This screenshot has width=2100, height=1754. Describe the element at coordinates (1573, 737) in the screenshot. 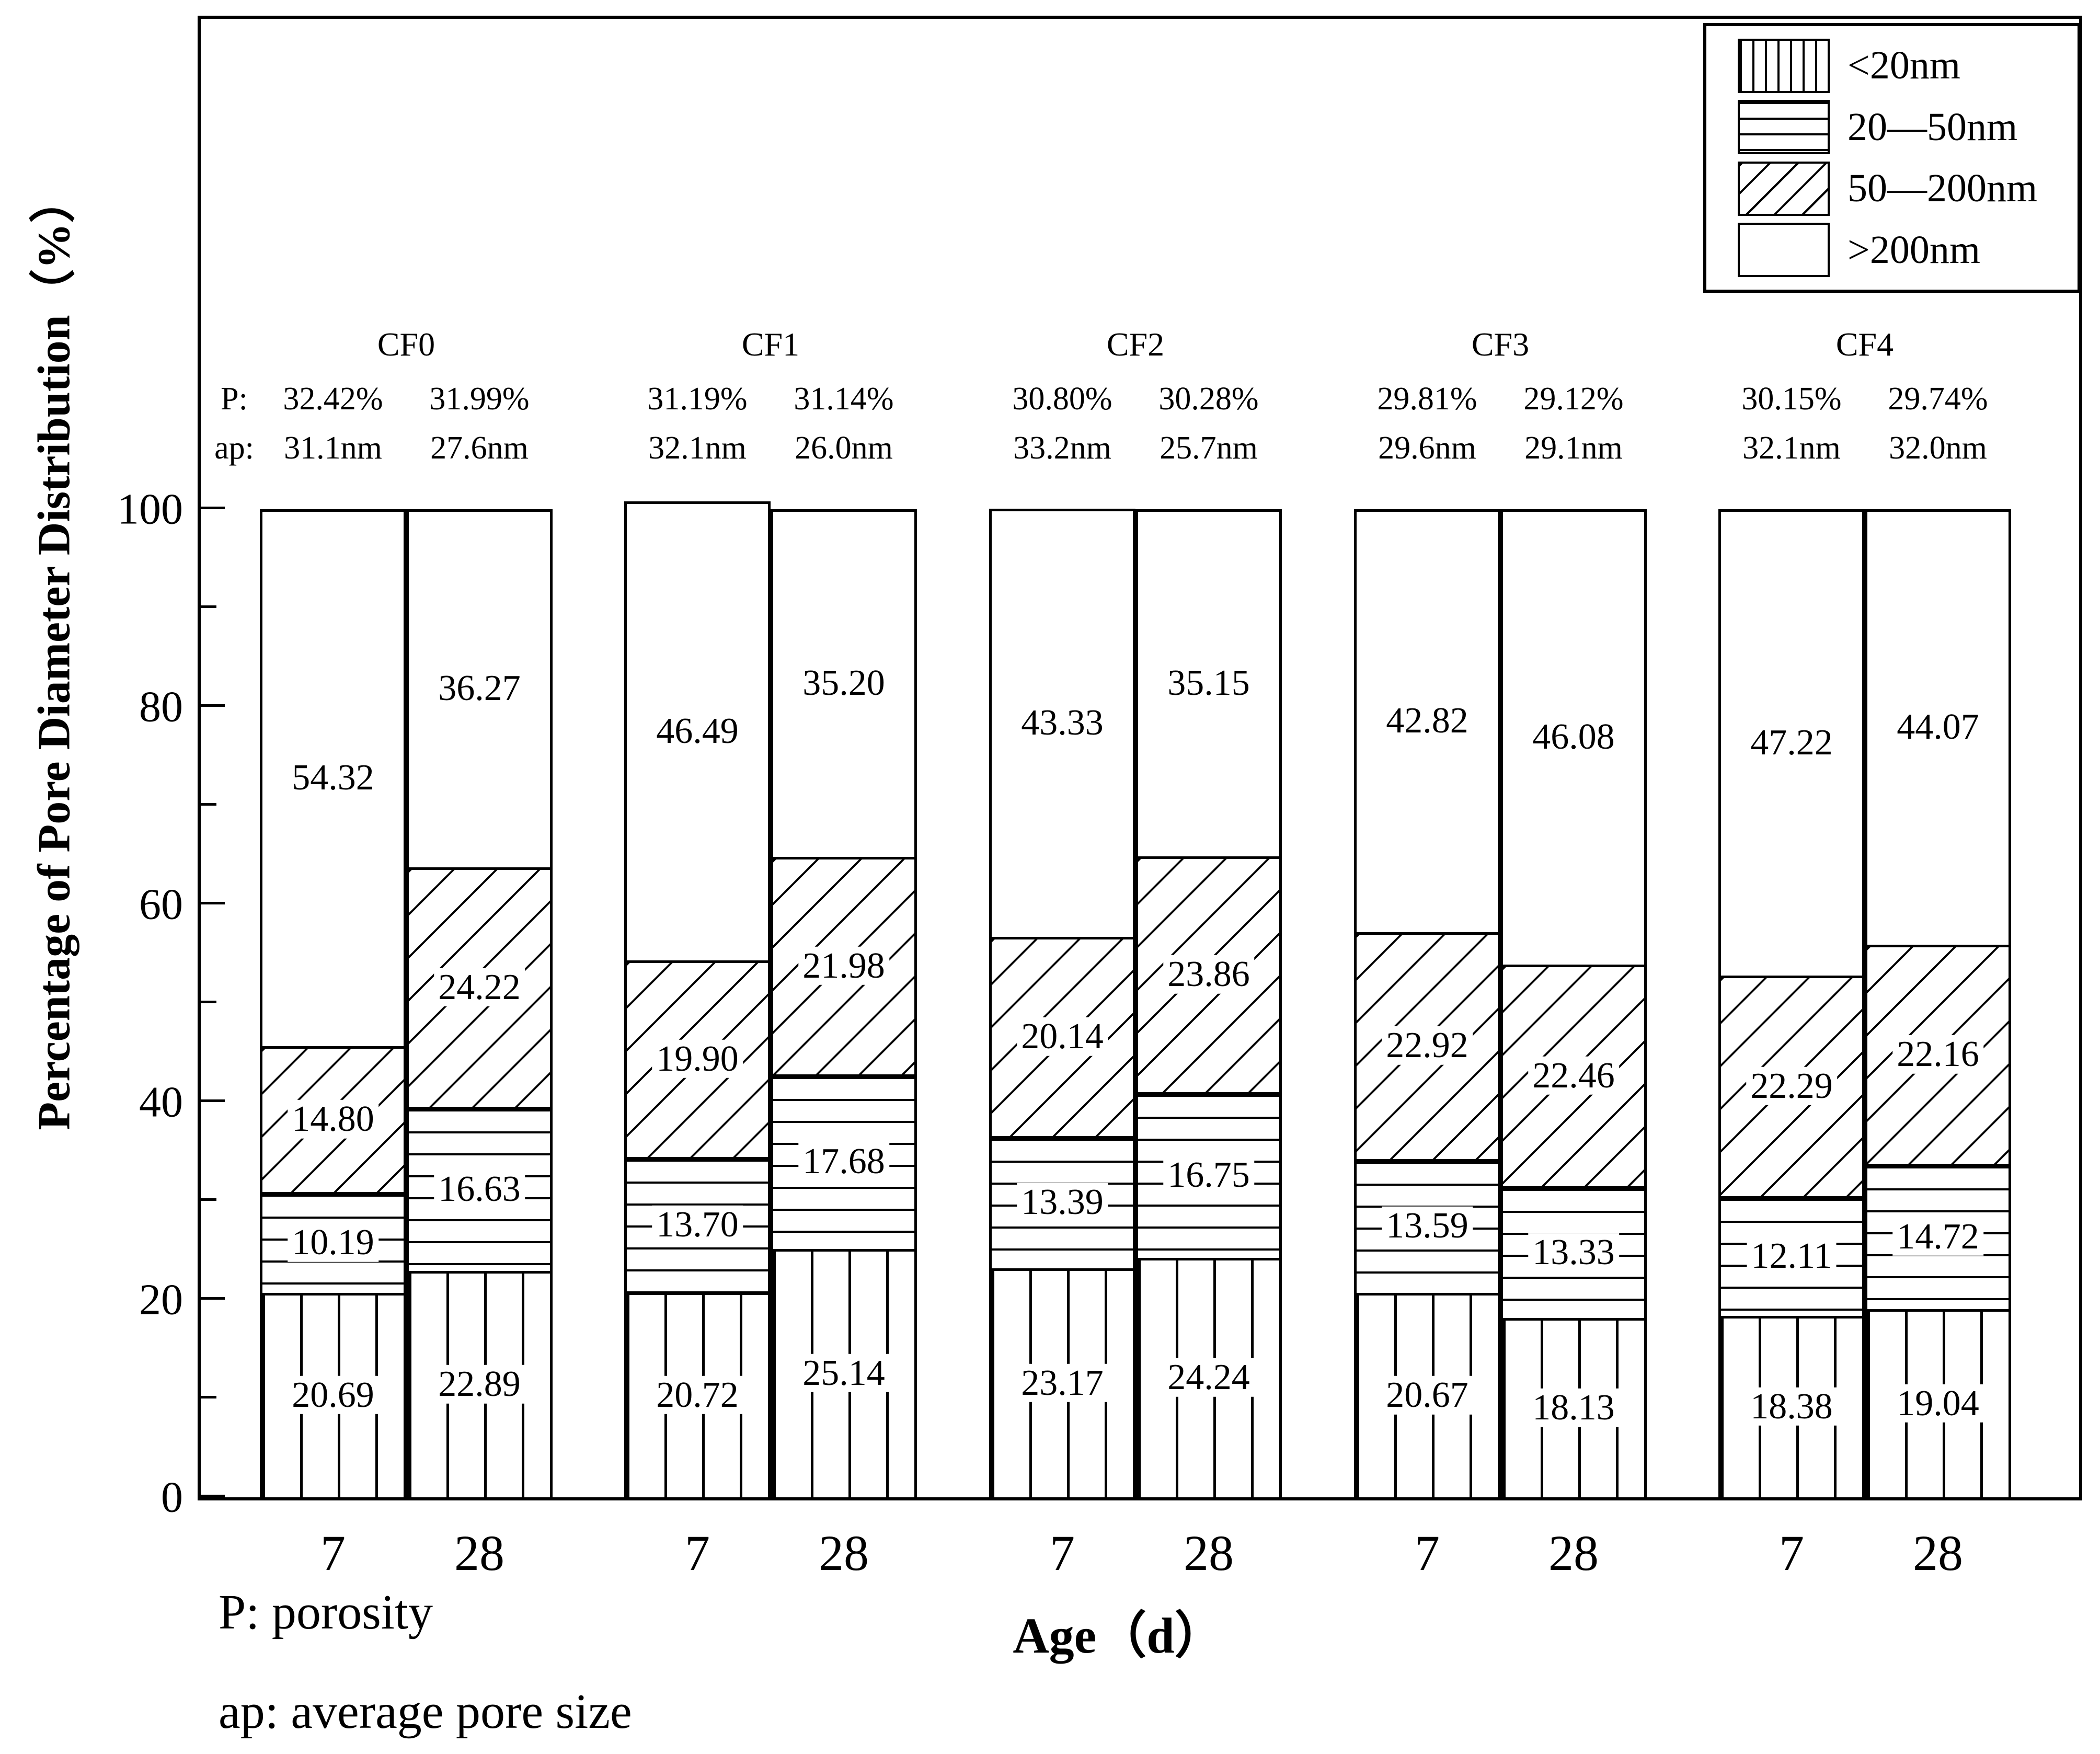

I see `segment-value-label: 46.08` at that location.